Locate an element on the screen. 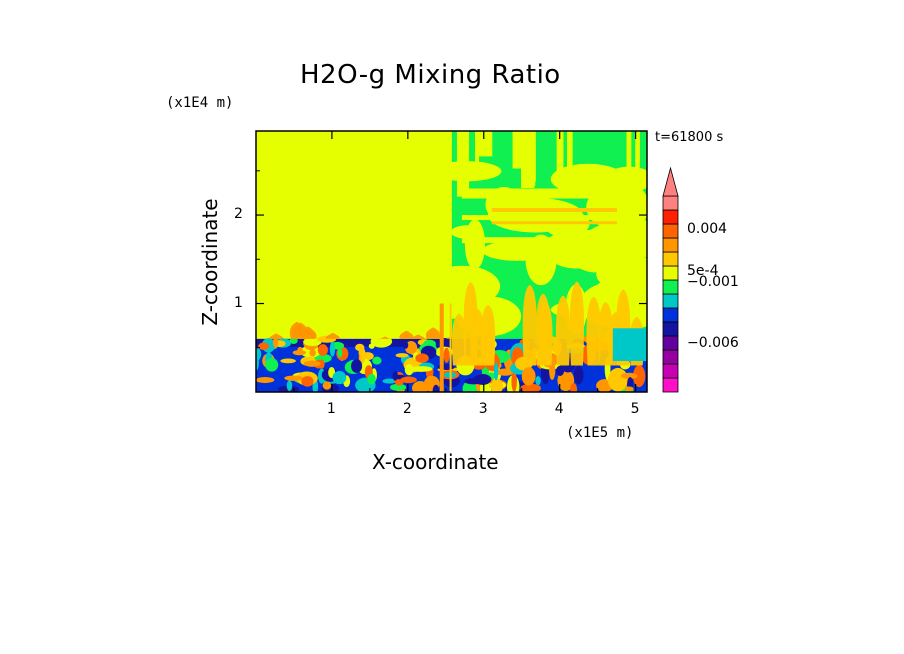 This screenshot has height=654, width=904. x-tick-label: 4 is located at coordinates (559, 409).